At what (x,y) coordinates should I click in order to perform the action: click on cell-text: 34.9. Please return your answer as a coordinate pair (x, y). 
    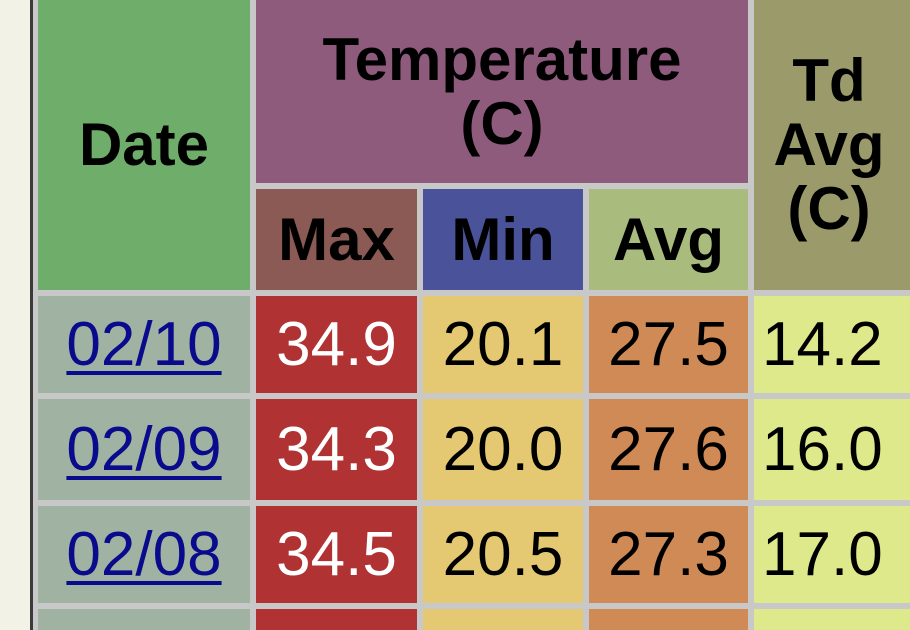
    Looking at the image, I should click on (336, 344).